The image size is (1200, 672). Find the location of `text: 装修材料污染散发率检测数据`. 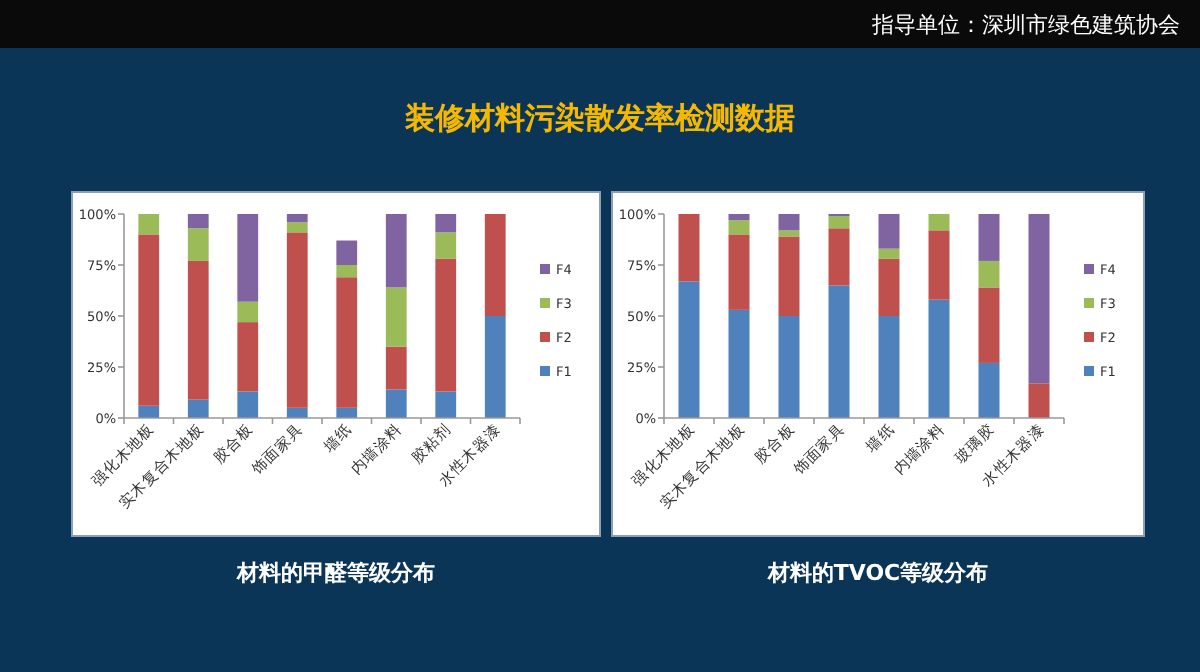

text: 装修材料污染散发率检测数据 is located at coordinates (599, 118).